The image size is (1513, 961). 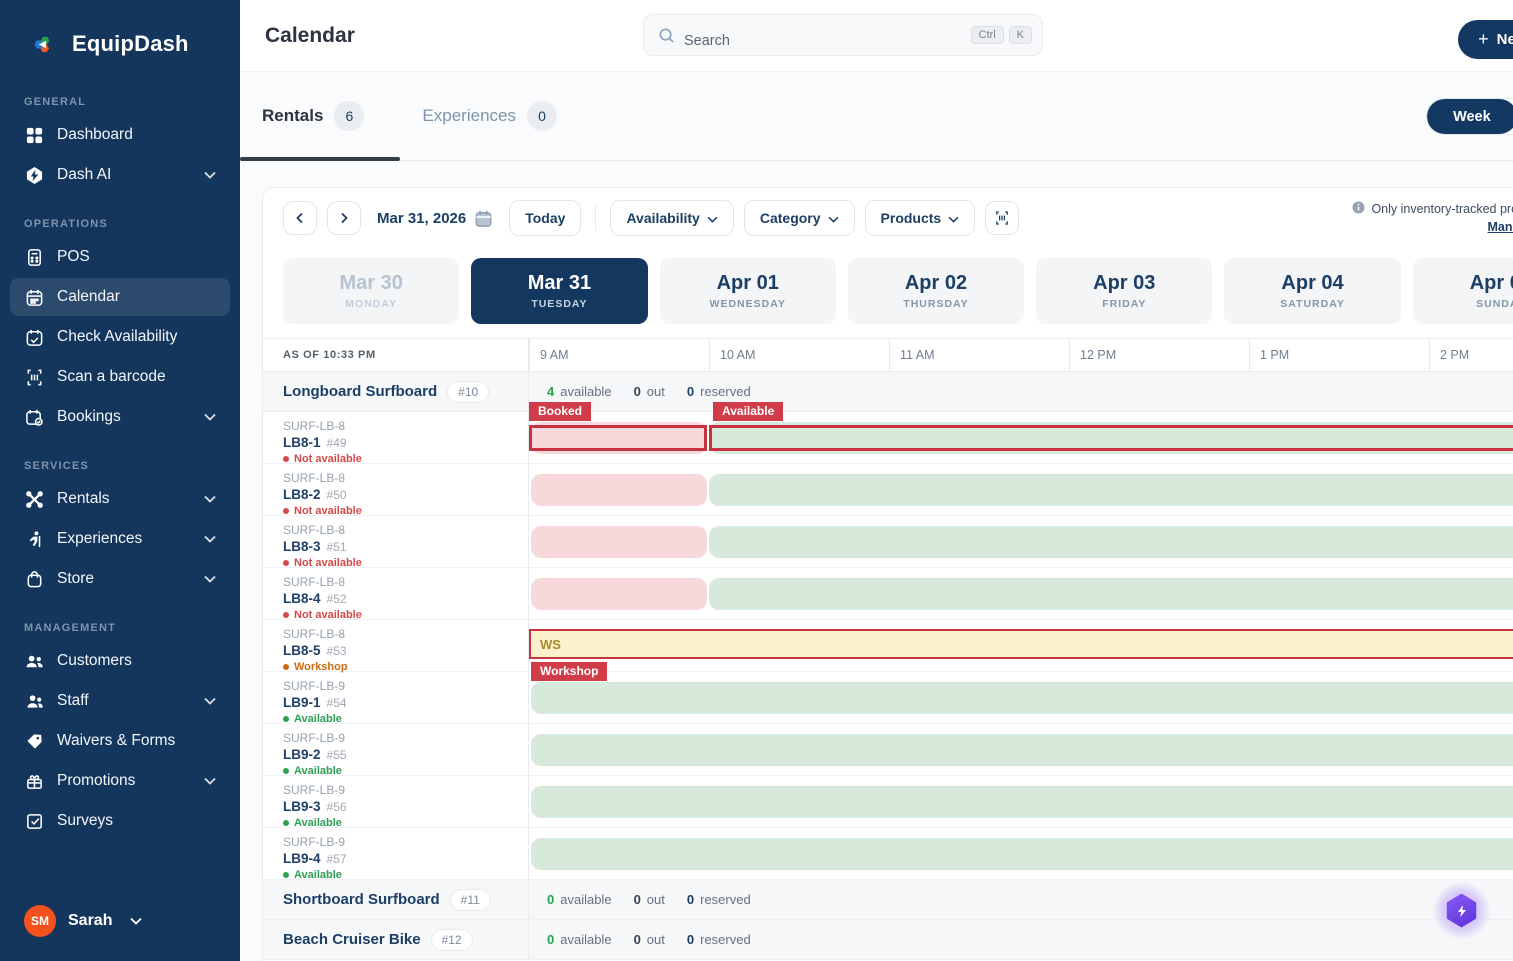 I want to click on inventory-item-info: SURF-LB-8 LB8-5 #53 Workshop, so click(x=396, y=646).